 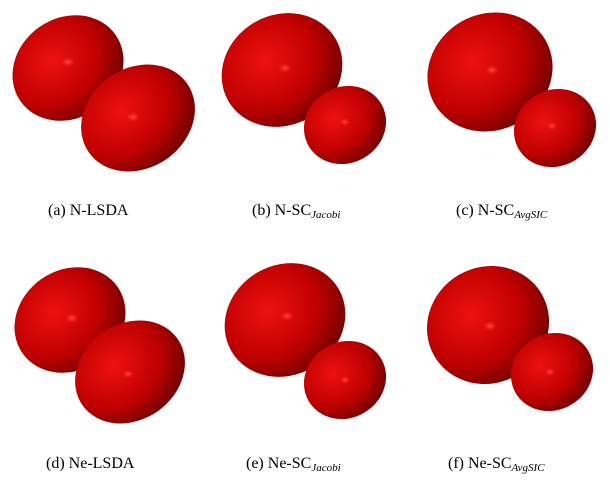 What do you see at coordinates (55, 463) in the screenshot?
I see `caption-label: (d)` at bounding box center [55, 463].